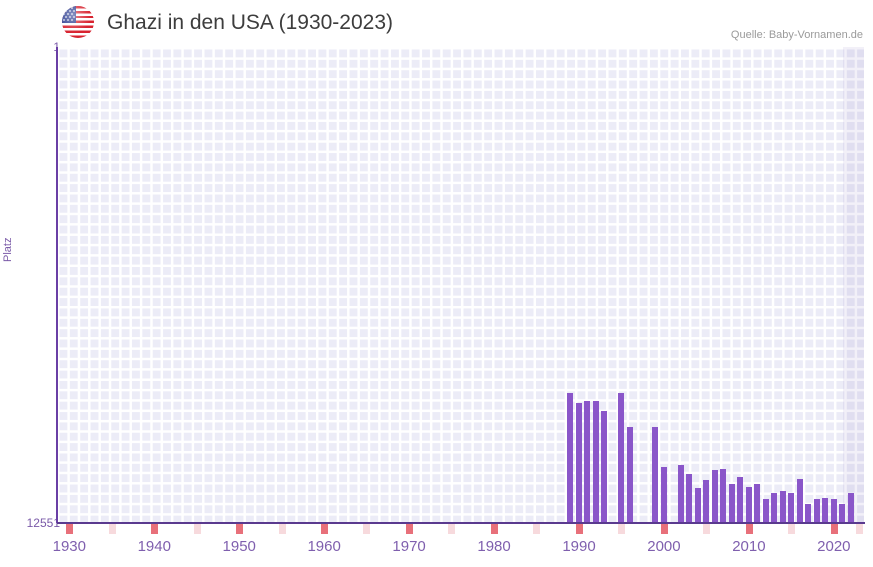  Describe the element at coordinates (853, 285) in the screenshot. I see `forecast-shading` at that location.